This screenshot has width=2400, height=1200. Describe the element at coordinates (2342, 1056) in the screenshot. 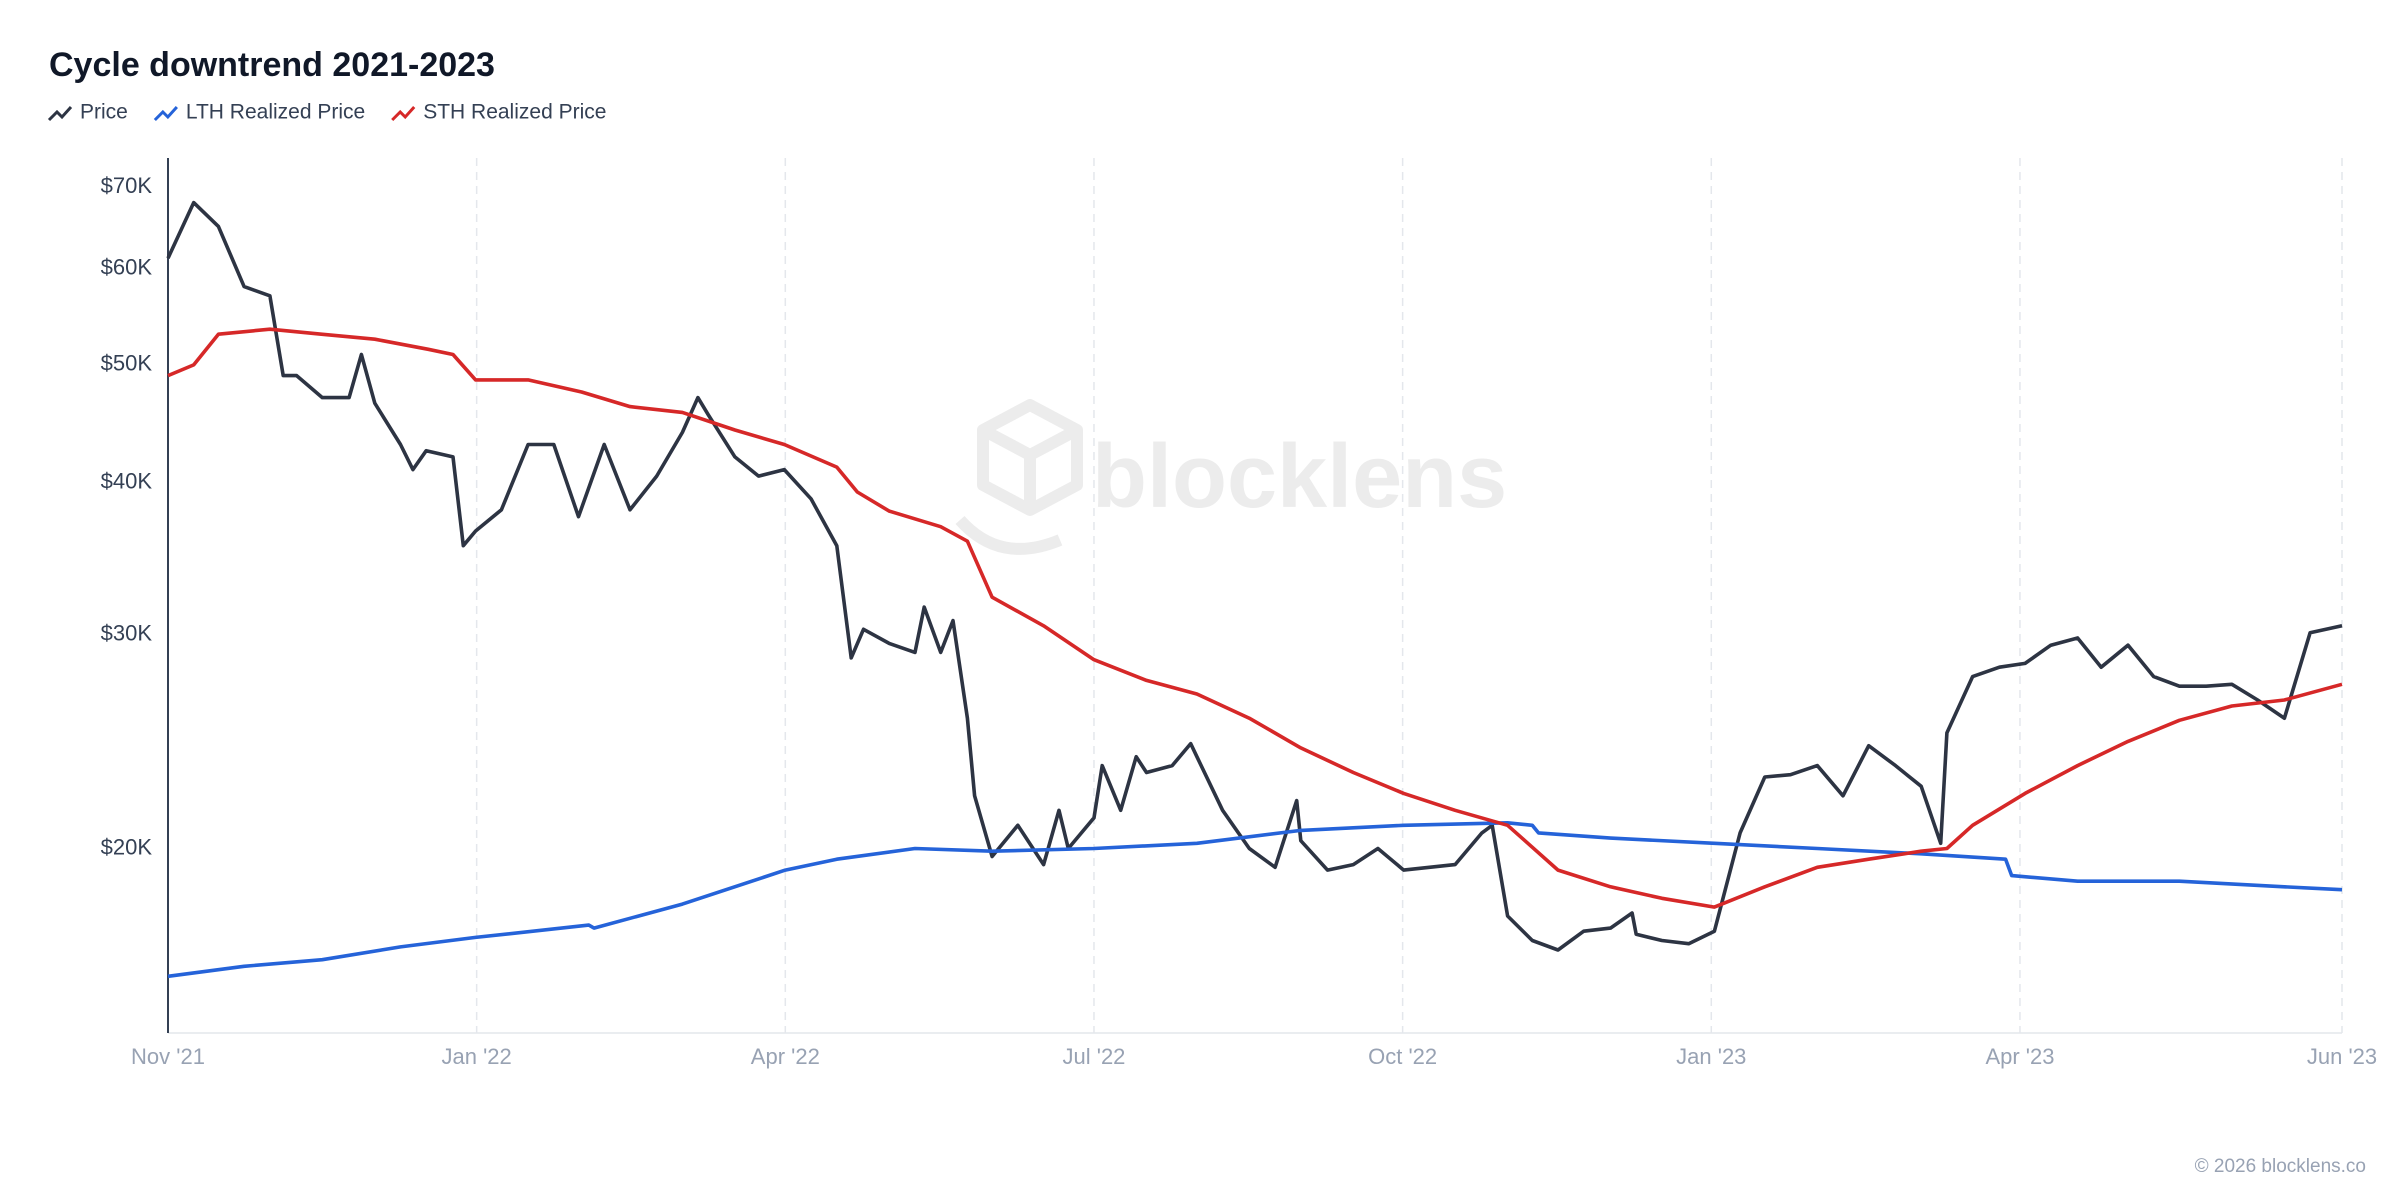

I see `x-tick-label: Jun '23` at that location.